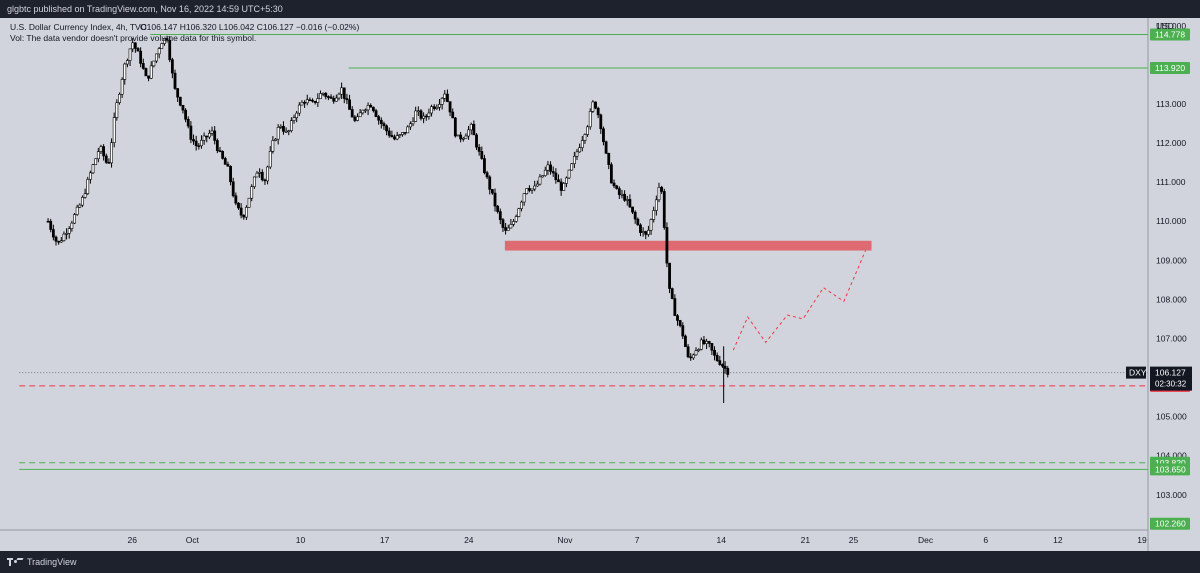  Describe the element at coordinates (637, 540) in the screenshot. I see `x-tick-label-6: 7` at that location.